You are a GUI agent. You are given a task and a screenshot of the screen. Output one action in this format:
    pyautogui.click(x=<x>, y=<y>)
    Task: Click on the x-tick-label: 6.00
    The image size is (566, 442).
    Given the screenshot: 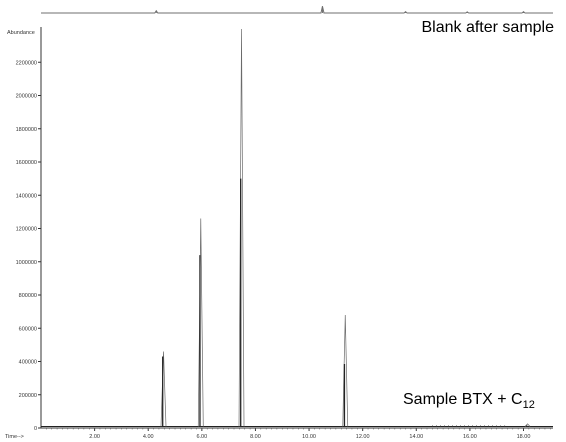 What is the action you would take?
    pyautogui.click(x=201, y=437)
    